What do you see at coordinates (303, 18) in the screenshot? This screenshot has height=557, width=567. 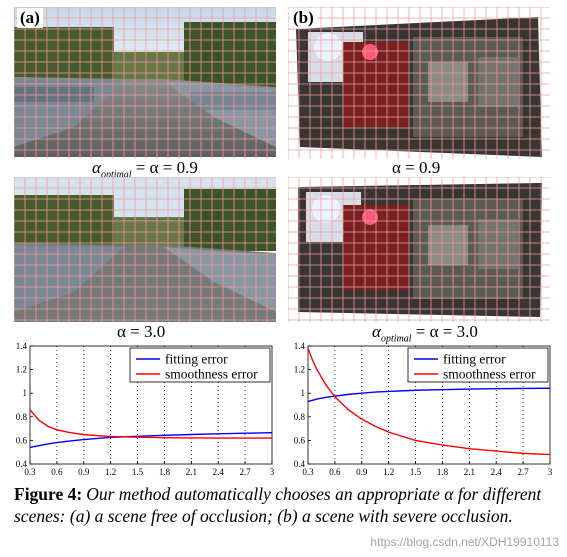 I see `panel-b-label: (b)` at bounding box center [303, 18].